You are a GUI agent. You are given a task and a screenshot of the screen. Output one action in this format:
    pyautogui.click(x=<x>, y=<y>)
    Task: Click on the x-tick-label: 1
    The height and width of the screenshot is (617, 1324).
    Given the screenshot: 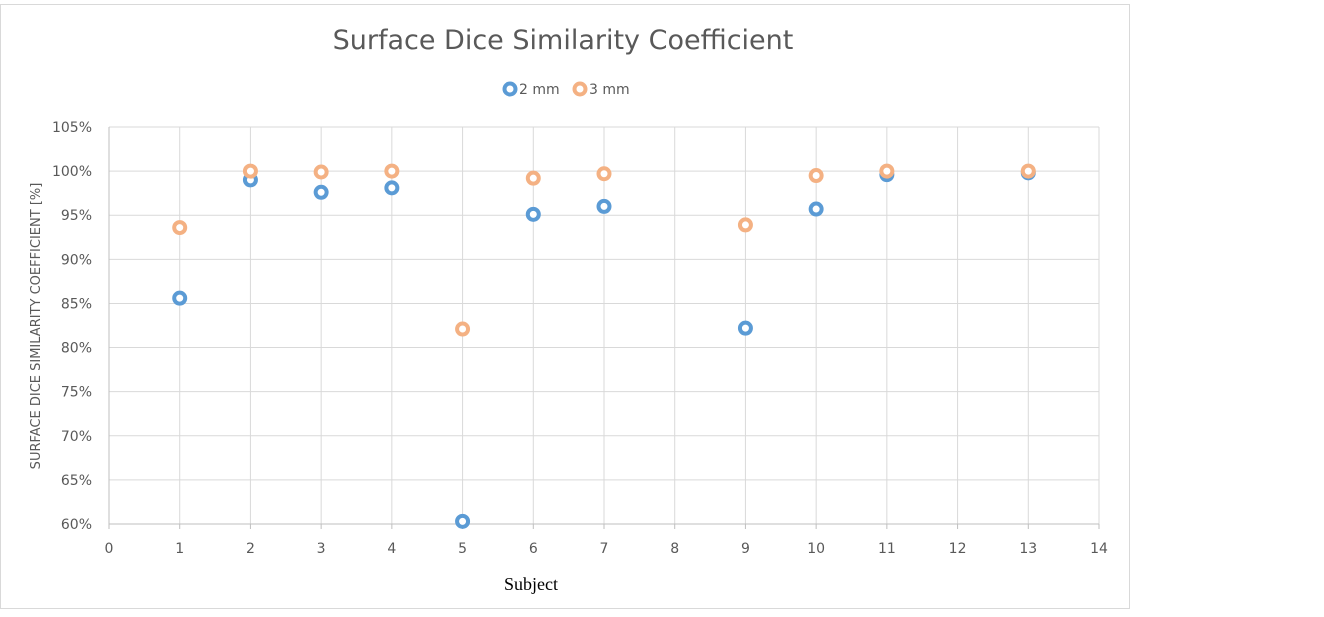 What is the action you would take?
    pyautogui.click(x=179, y=549)
    